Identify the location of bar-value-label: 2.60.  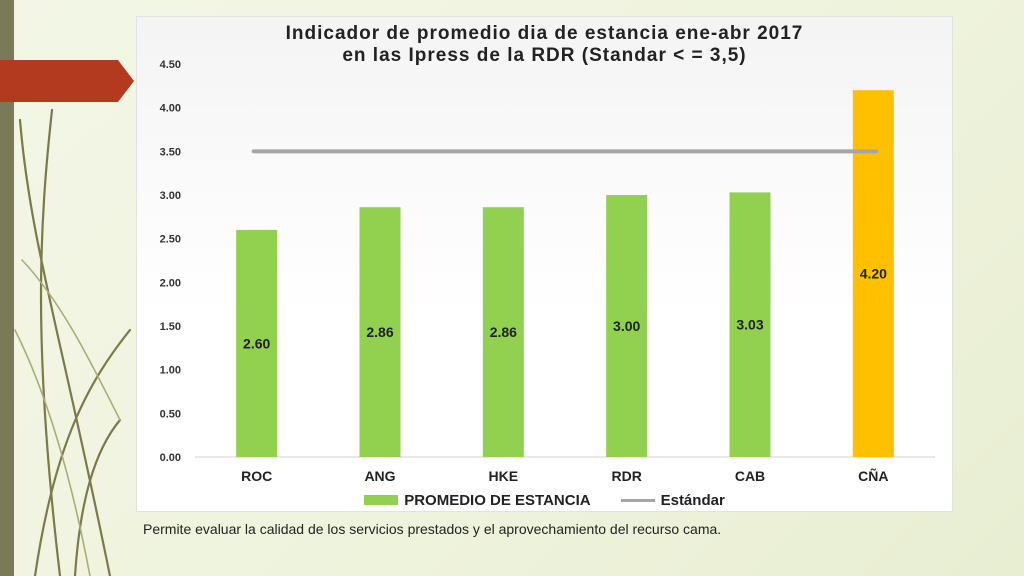
(256, 343).